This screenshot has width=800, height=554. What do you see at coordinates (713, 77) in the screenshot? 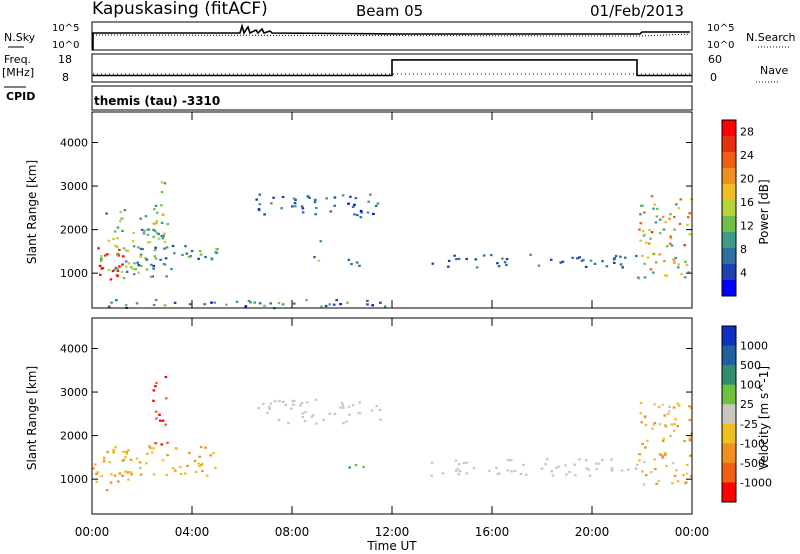
I see `nave-tick-low: 0` at bounding box center [713, 77].